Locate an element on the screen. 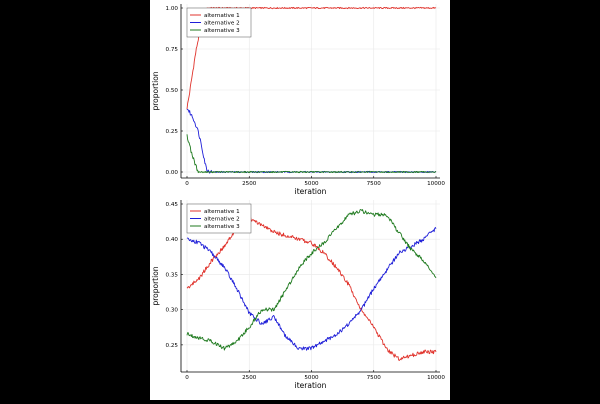  chart1-xtick-label-4: 10000 is located at coordinates (436, 184).